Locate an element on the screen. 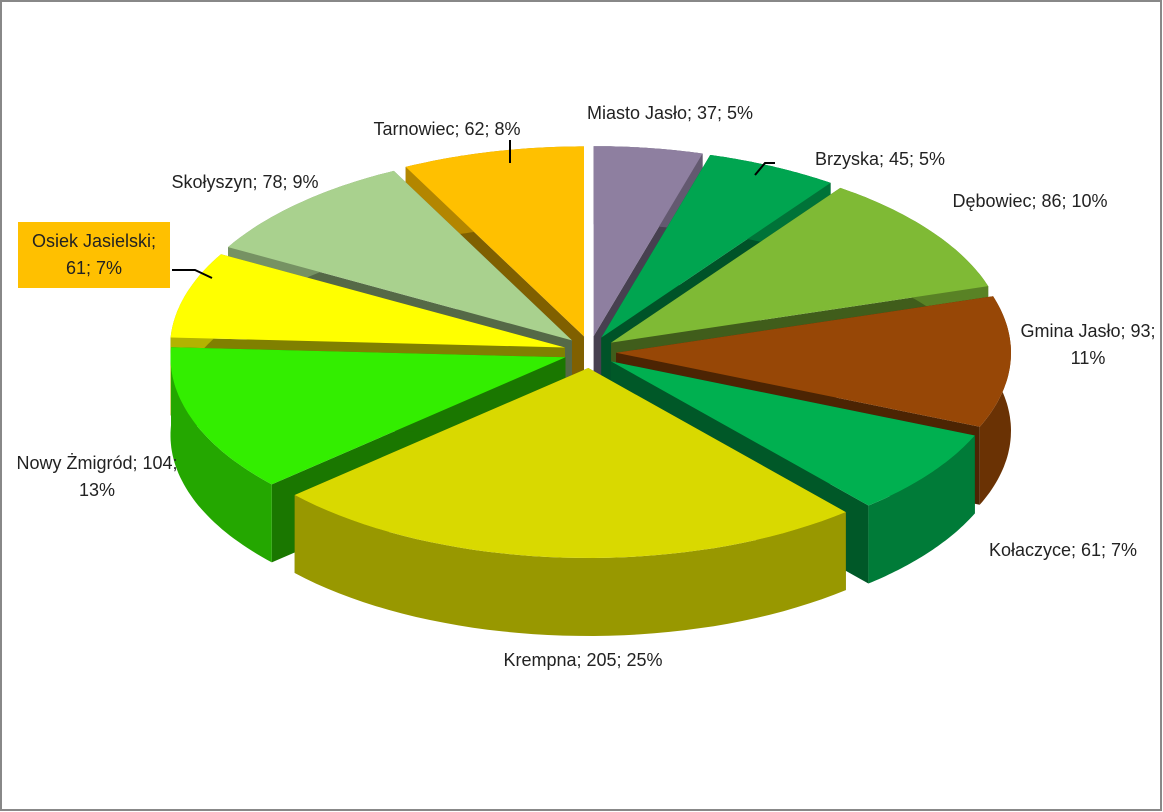 This screenshot has width=1163, height=812. data-label: Krempna; 205; 25% is located at coordinates (583, 660).